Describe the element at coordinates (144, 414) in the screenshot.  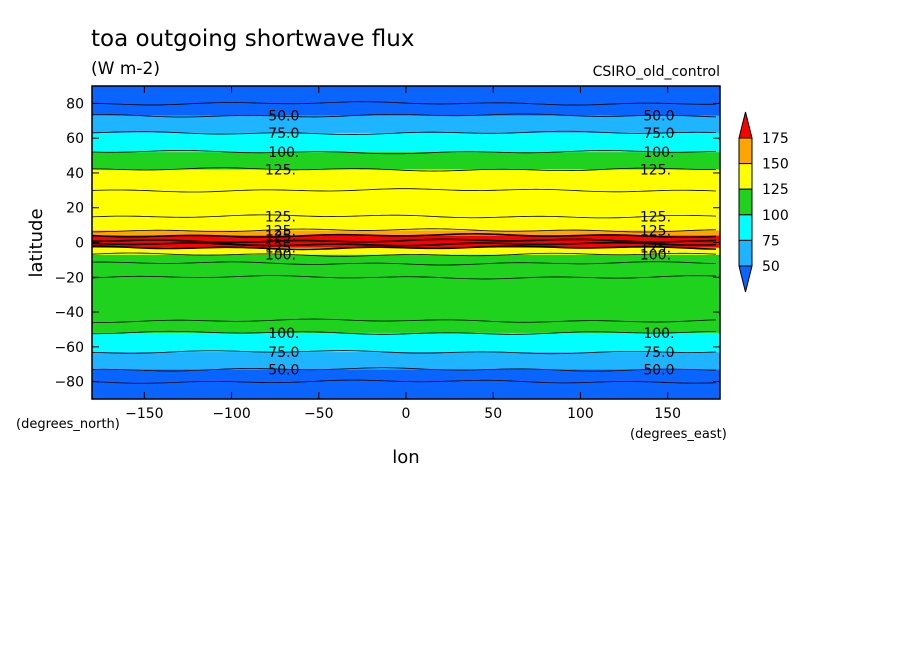
I see `x-tick-label: −150` at that location.